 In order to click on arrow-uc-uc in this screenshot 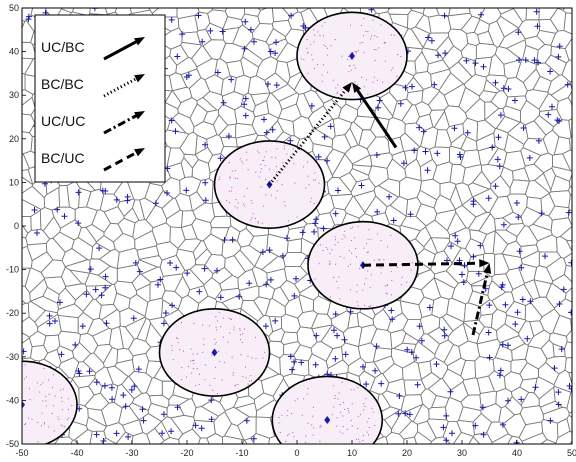, I will do `click(481, 299)`.